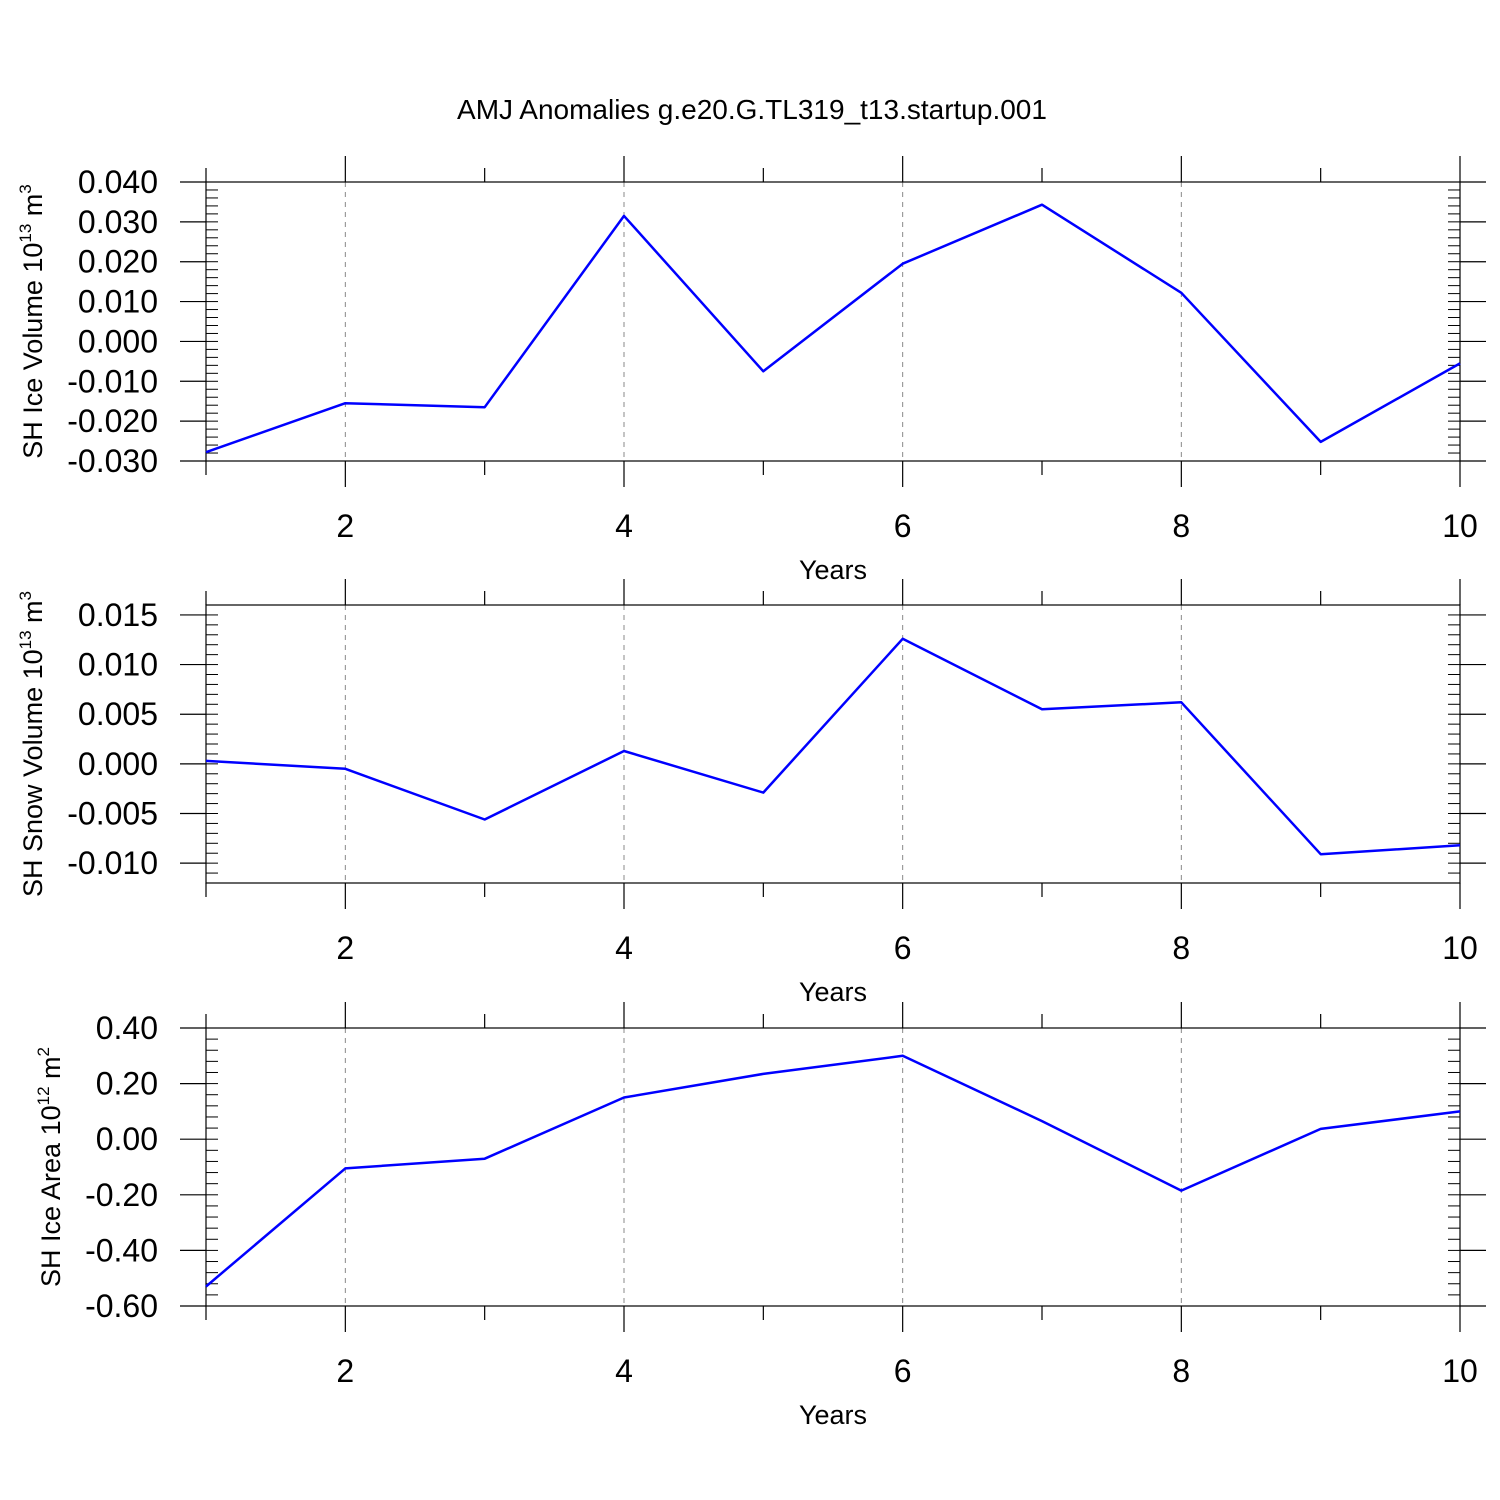  Describe the element at coordinates (127, 1084) in the screenshot. I see `y-tick-label: 0.20` at that location.